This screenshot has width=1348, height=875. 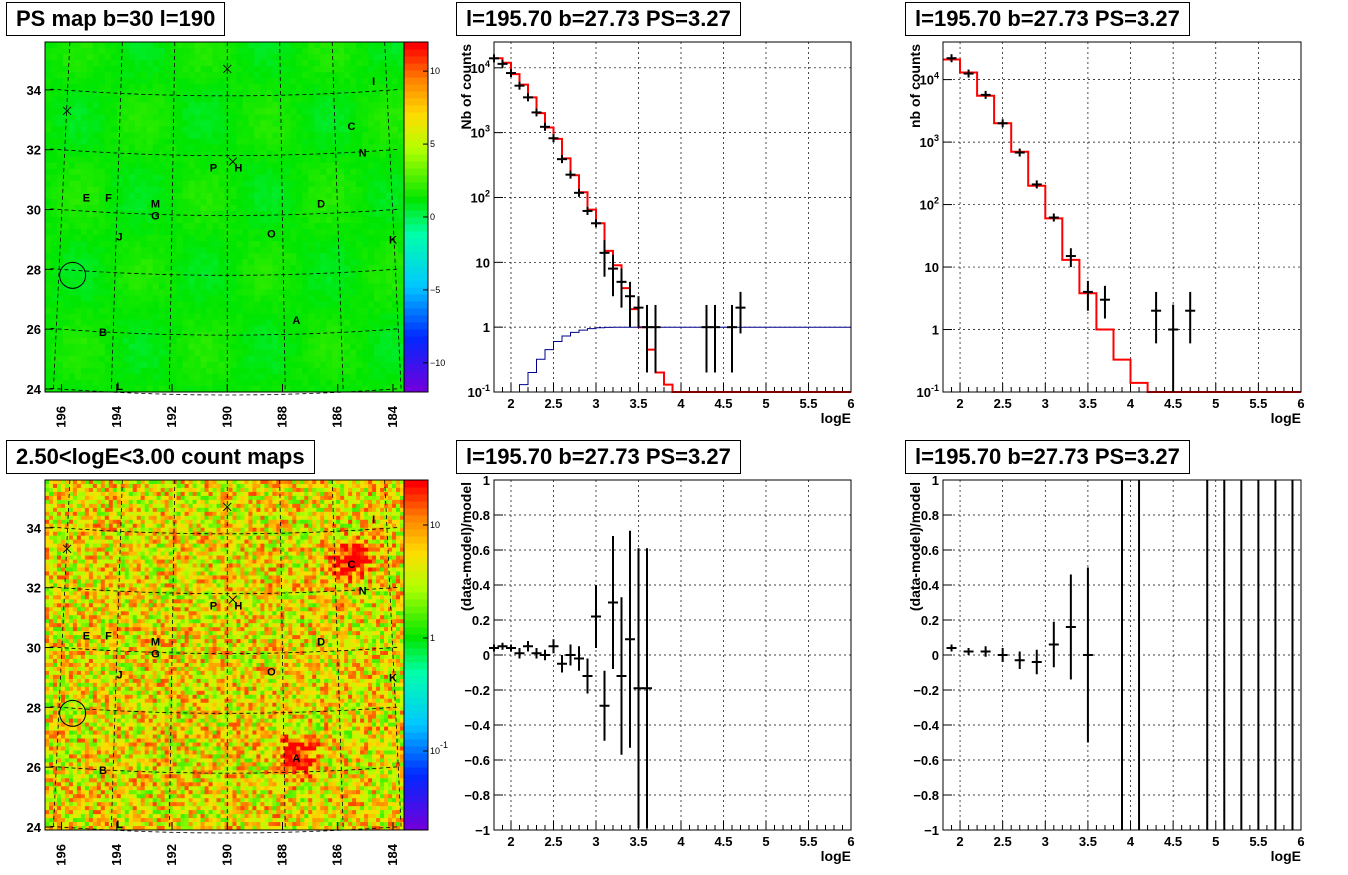 I want to click on graticule-latitude-line, so click(x=224, y=92).